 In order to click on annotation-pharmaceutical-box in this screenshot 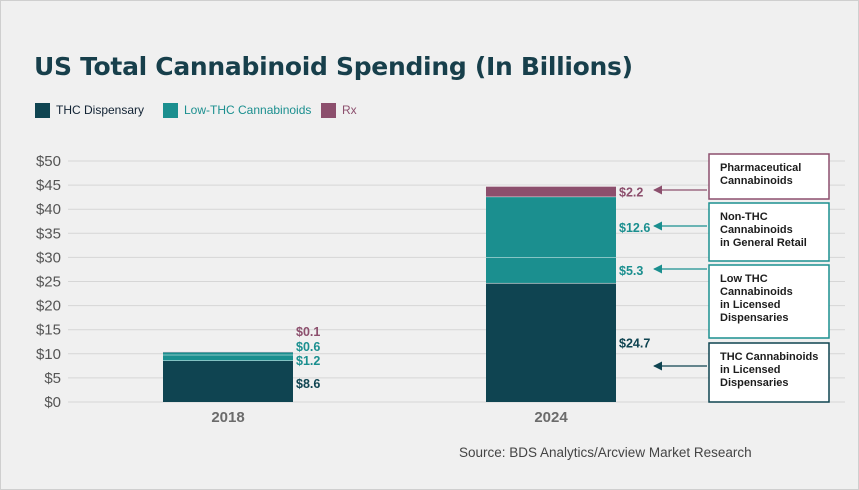, I will do `click(769, 176)`.